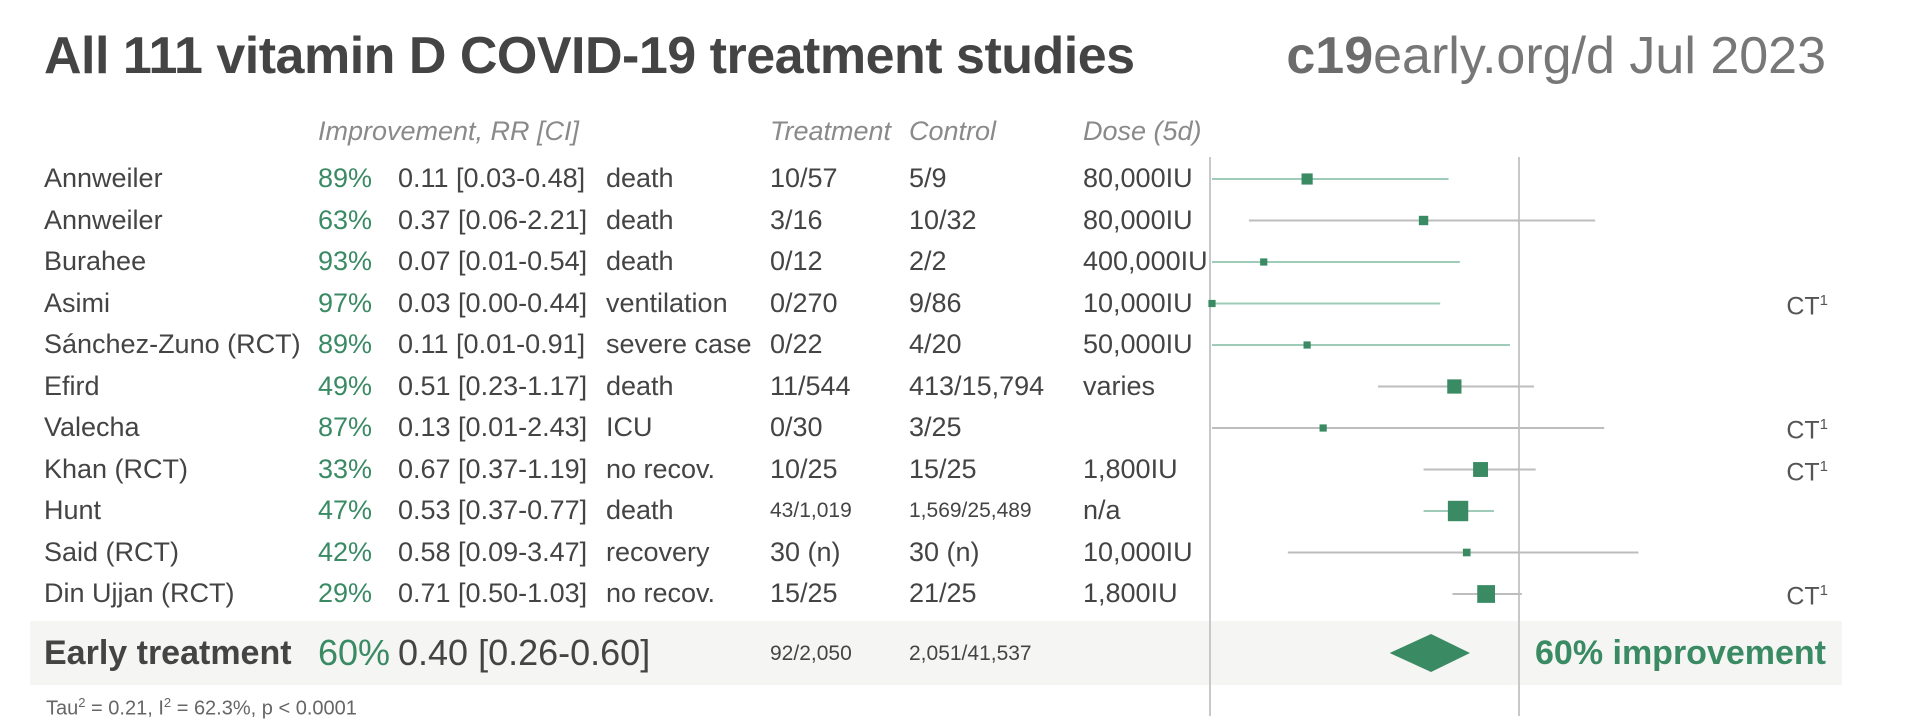  What do you see at coordinates (811, 510) in the screenshot?
I see `study-treatment: 43/1,019` at bounding box center [811, 510].